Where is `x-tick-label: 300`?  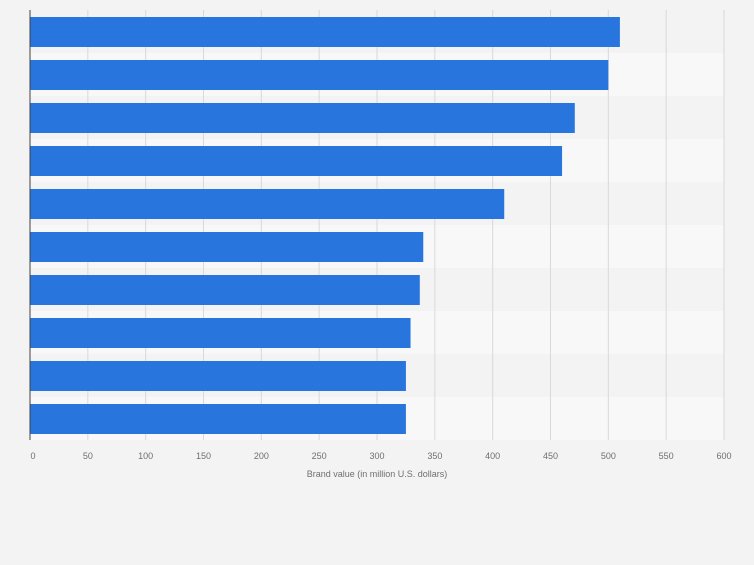
x-tick-label: 300 is located at coordinates (376, 456).